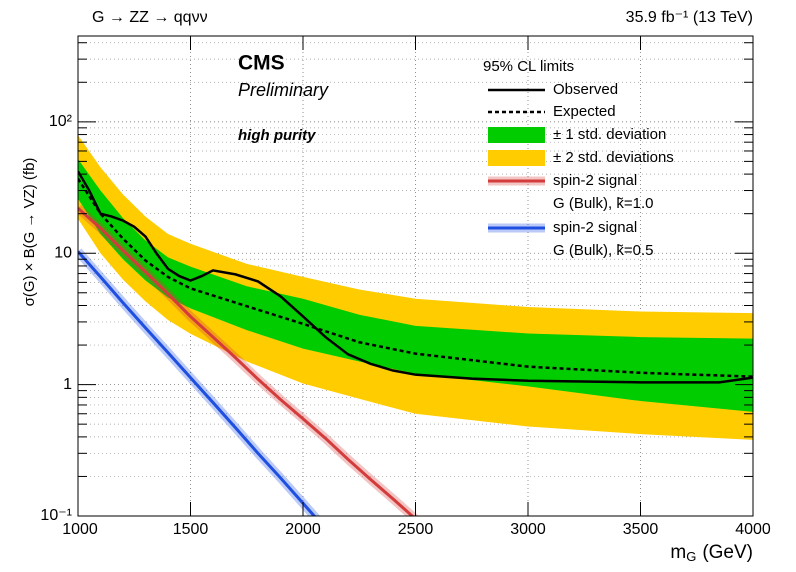  I want to click on legend-label: G (Bulk), k̃=0.5, so click(603, 250).